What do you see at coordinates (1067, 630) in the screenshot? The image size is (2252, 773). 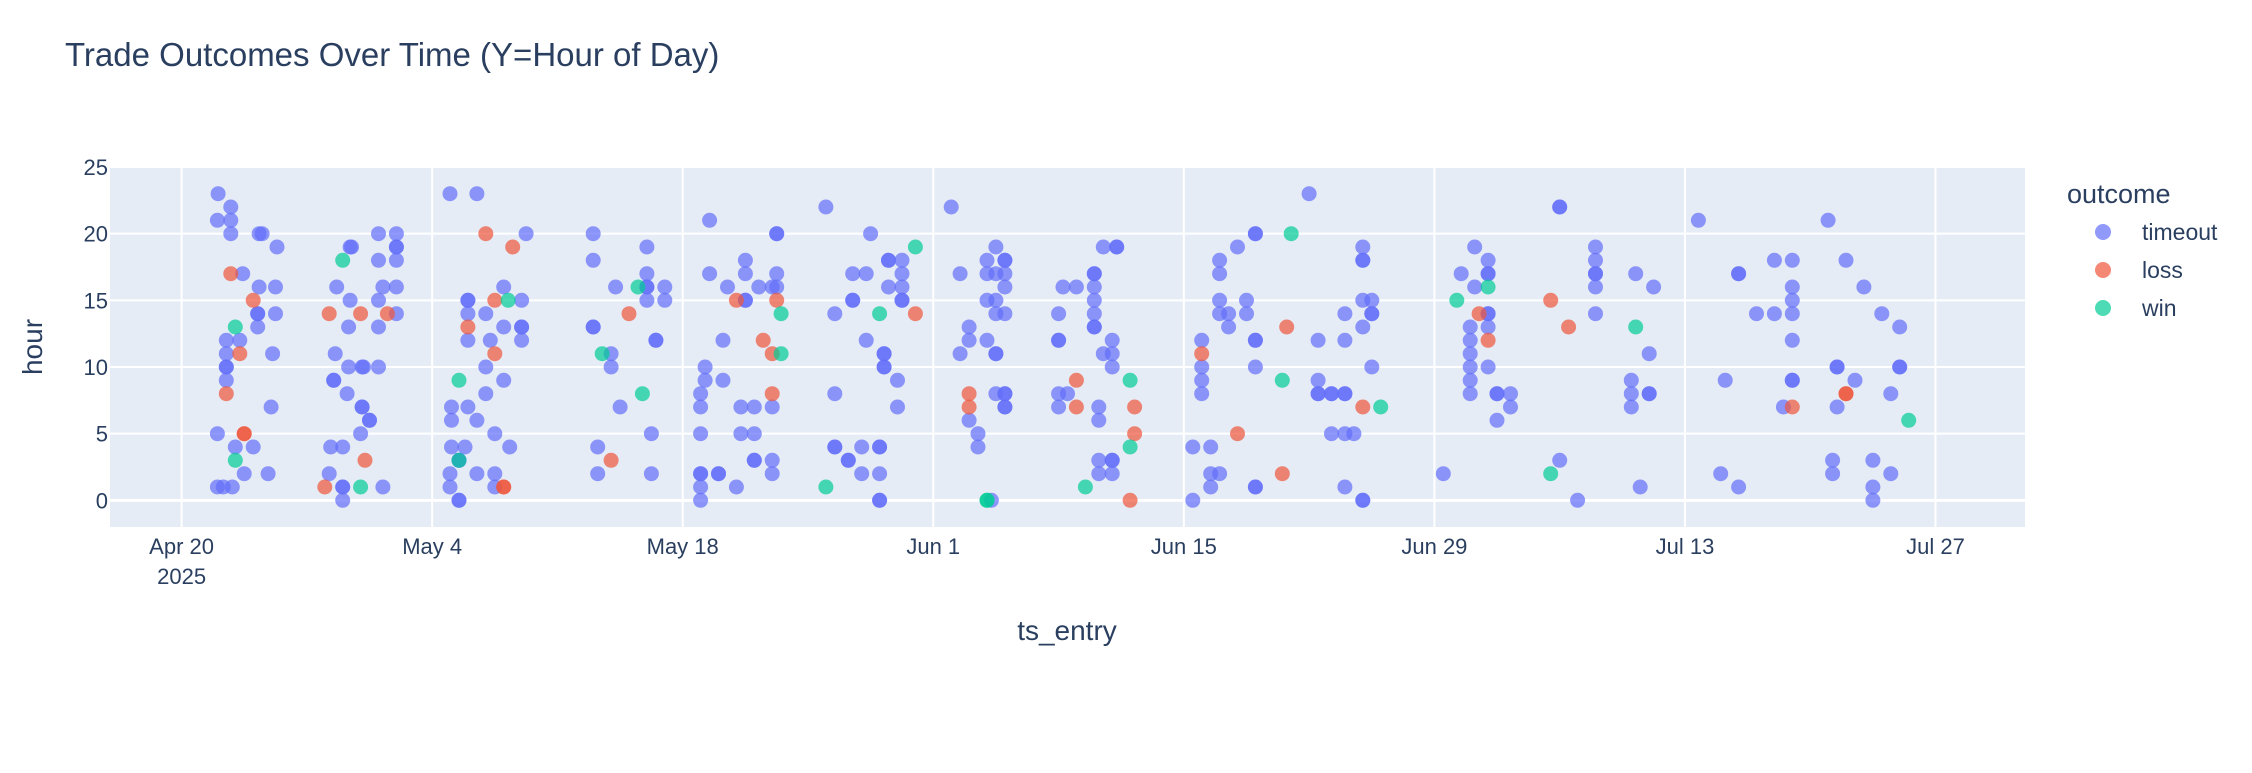 I see `x-axis-title: ts_entry` at bounding box center [1067, 630].